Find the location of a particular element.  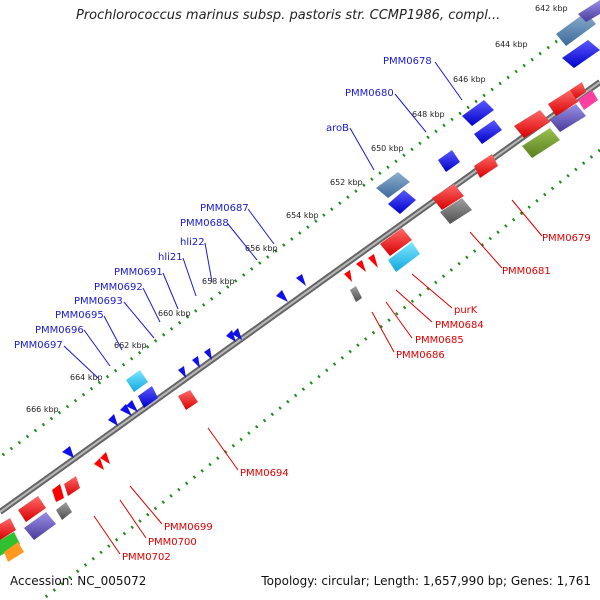

gene-label-arob: aroB is located at coordinates (337, 128).